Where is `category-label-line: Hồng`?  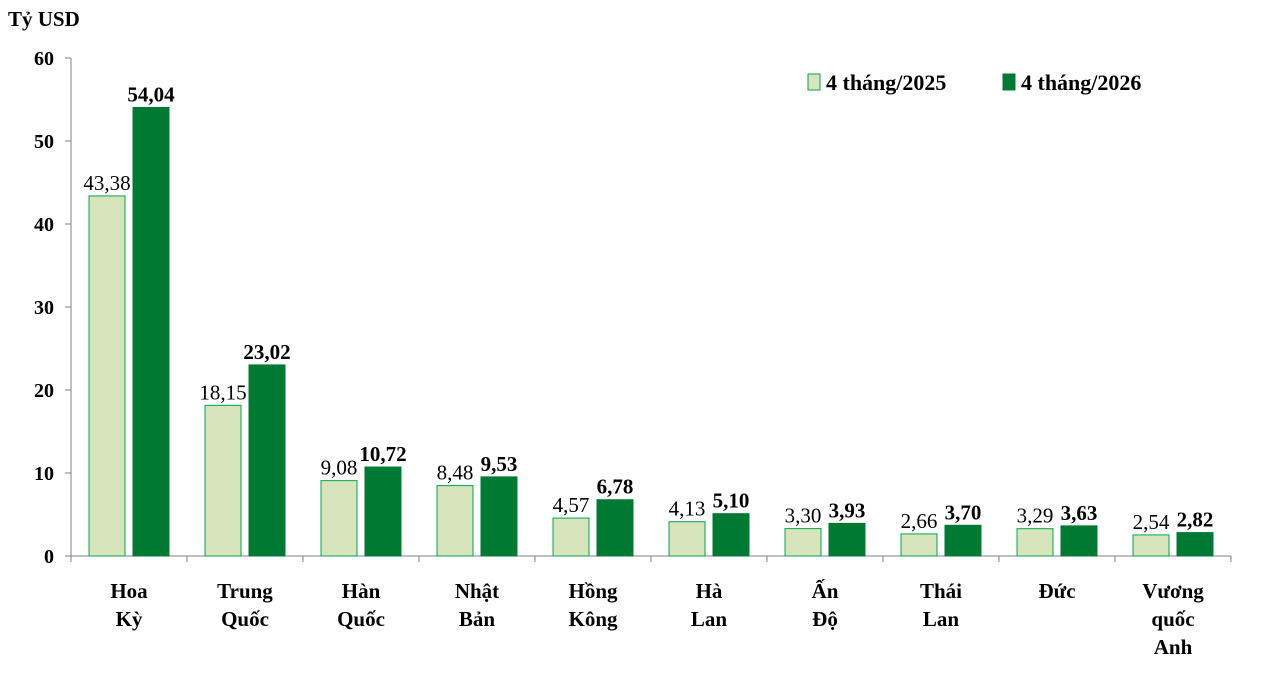 category-label-line: Hồng is located at coordinates (593, 591).